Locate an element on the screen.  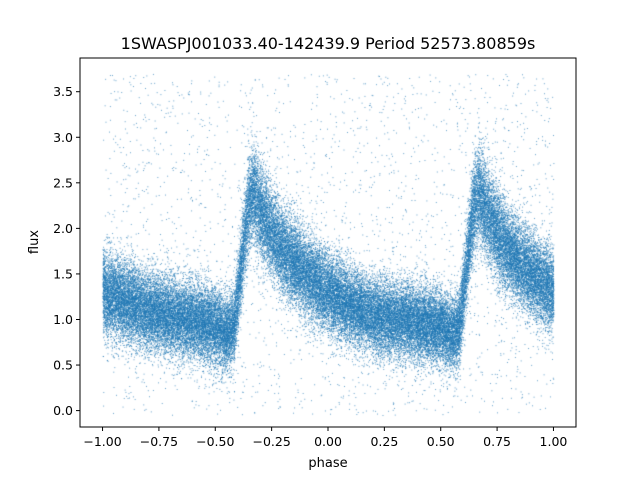
x-tick-label: 1.00 is located at coordinates (554, 441).